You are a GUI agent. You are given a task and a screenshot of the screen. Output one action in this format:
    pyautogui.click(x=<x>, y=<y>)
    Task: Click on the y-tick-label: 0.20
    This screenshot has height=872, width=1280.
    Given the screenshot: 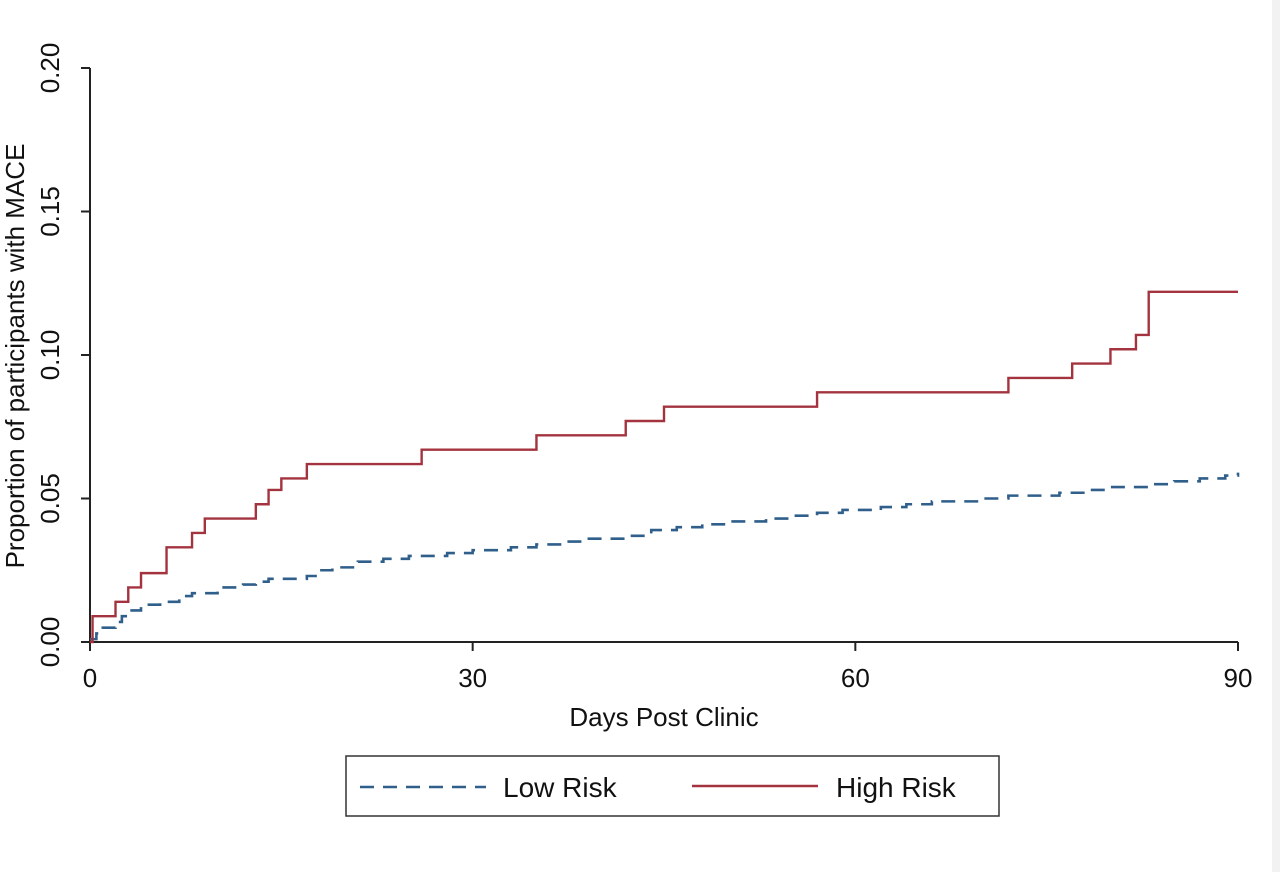 What is the action you would take?
    pyautogui.click(x=50, y=68)
    